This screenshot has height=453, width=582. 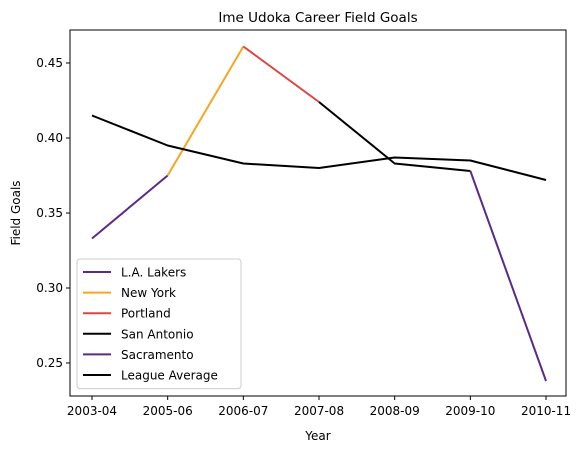 I want to click on x-tick-label: 2010-11, so click(x=546, y=411).